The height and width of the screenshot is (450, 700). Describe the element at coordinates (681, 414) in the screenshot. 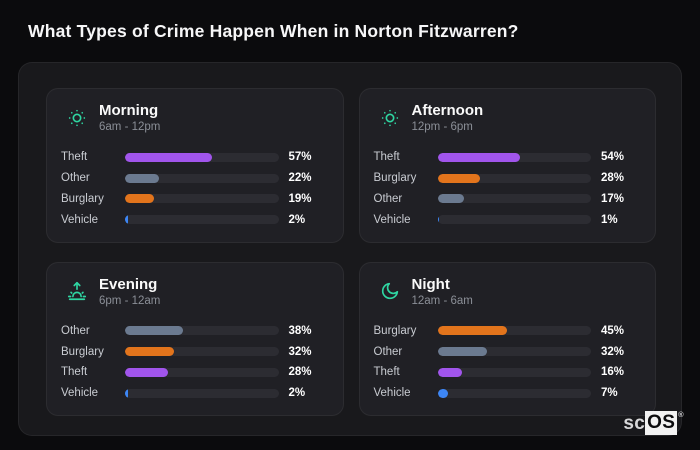

I see `registered-trademark-icon: ®` at that location.